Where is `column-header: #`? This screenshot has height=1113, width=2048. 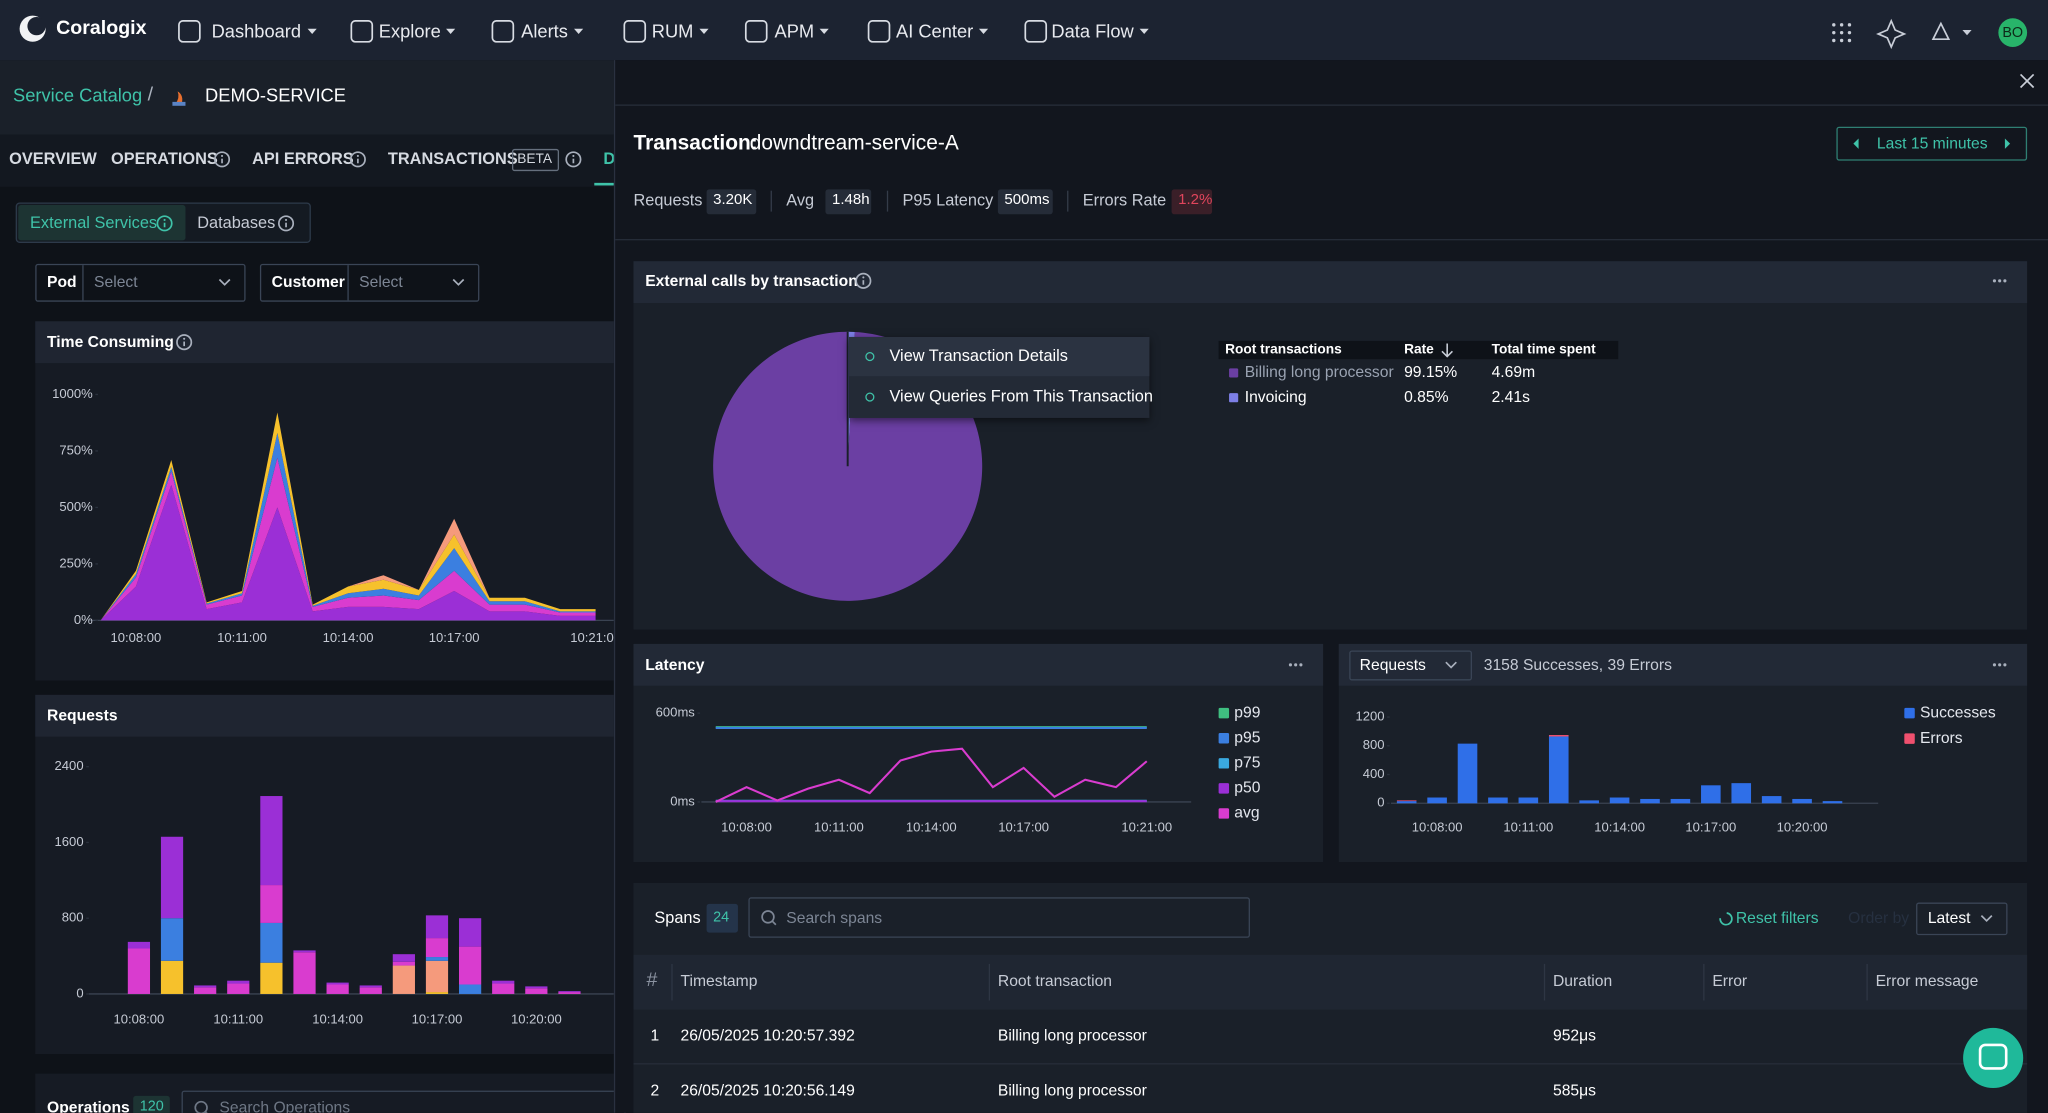
column-header: # is located at coordinates (652, 980).